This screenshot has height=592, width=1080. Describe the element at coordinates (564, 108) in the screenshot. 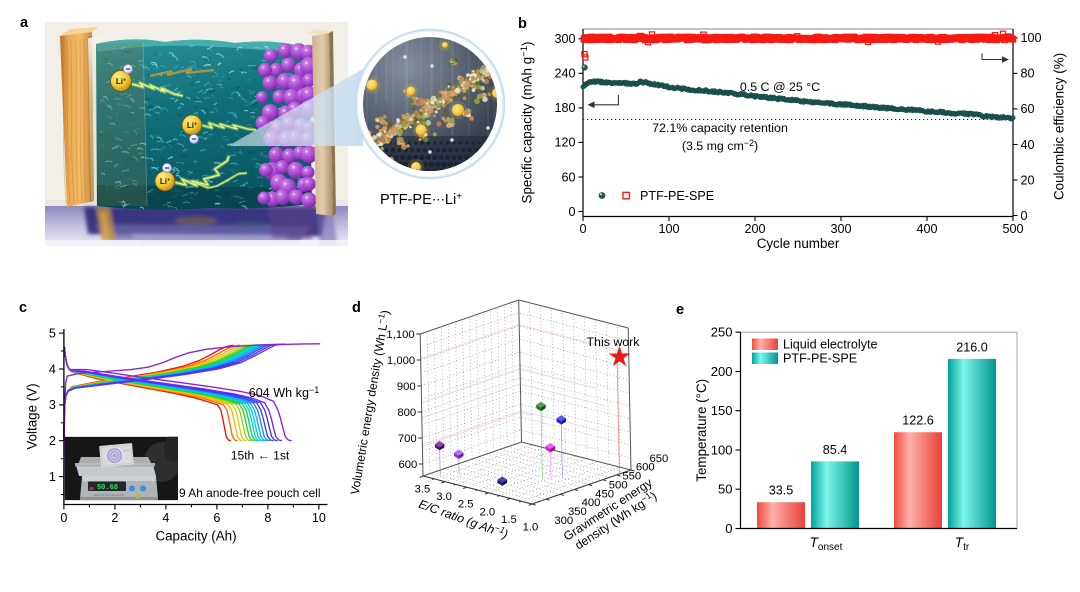

I see `svg-text: 180` at that location.